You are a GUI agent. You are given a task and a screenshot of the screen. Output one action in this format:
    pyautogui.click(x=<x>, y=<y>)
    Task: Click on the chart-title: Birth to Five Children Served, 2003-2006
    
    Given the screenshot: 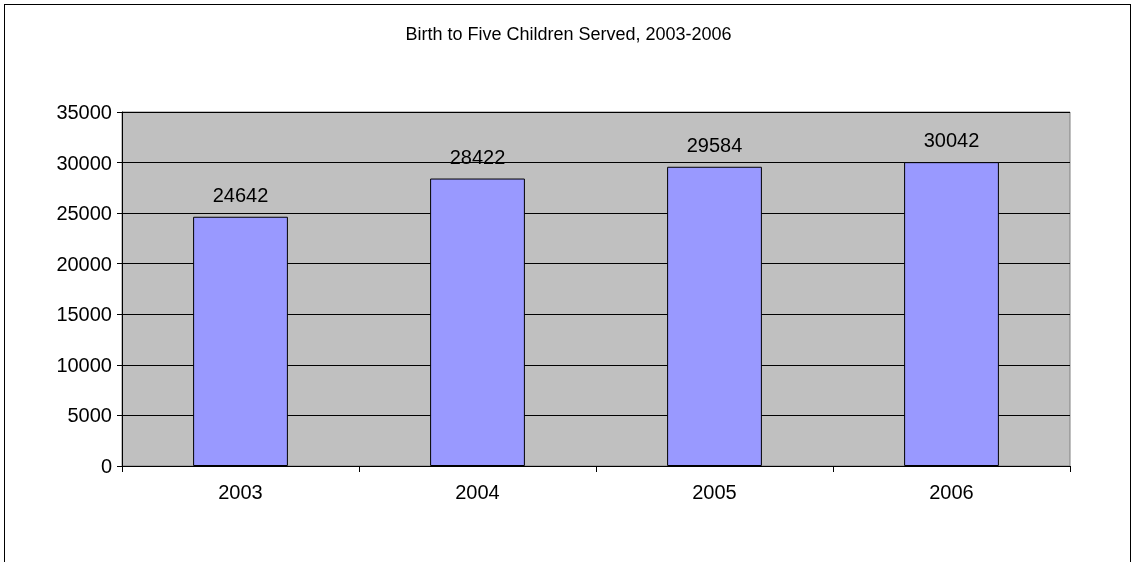 What is the action you would take?
    pyautogui.click(x=568, y=34)
    